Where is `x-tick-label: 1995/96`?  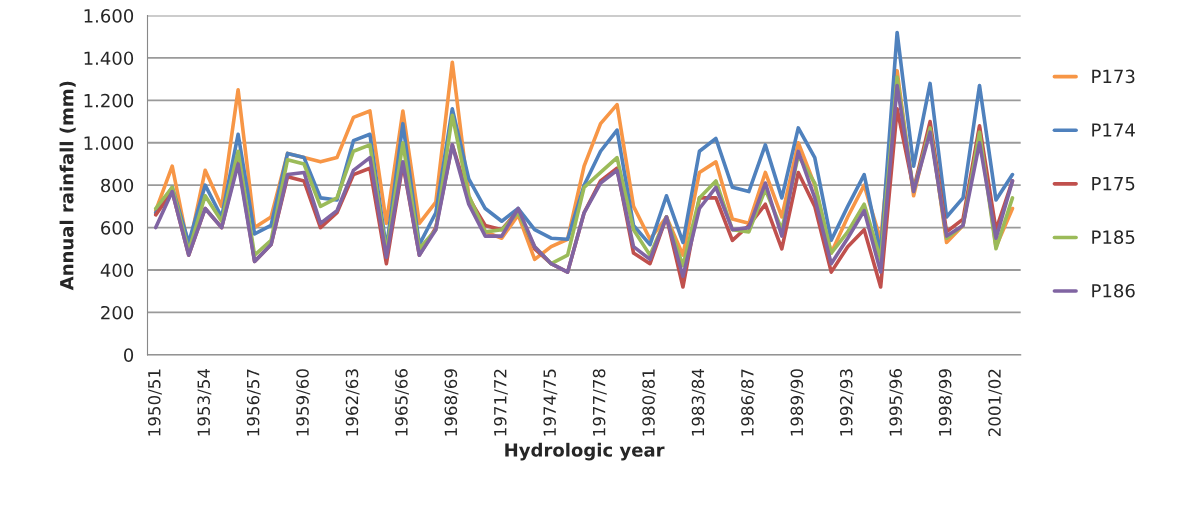
x-tick-label: 1995/96 is located at coordinates (896, 402).